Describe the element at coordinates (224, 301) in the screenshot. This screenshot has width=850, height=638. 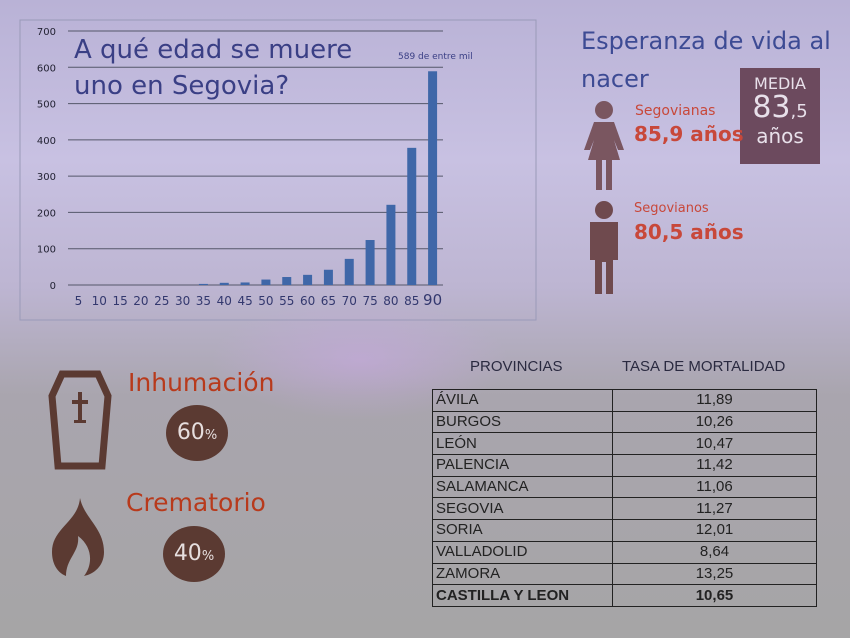
I see `x-tick-label: 40` at that location.